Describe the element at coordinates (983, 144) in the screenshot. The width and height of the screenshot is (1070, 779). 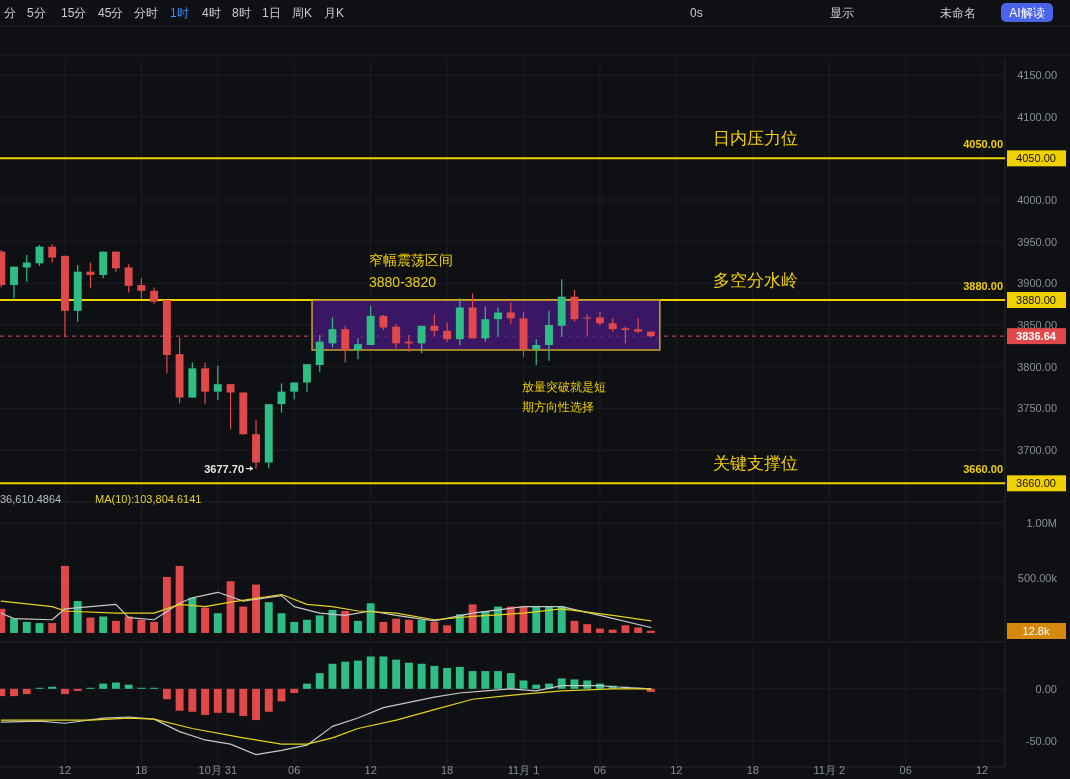
I see `annotation: 4050.00` at that location.